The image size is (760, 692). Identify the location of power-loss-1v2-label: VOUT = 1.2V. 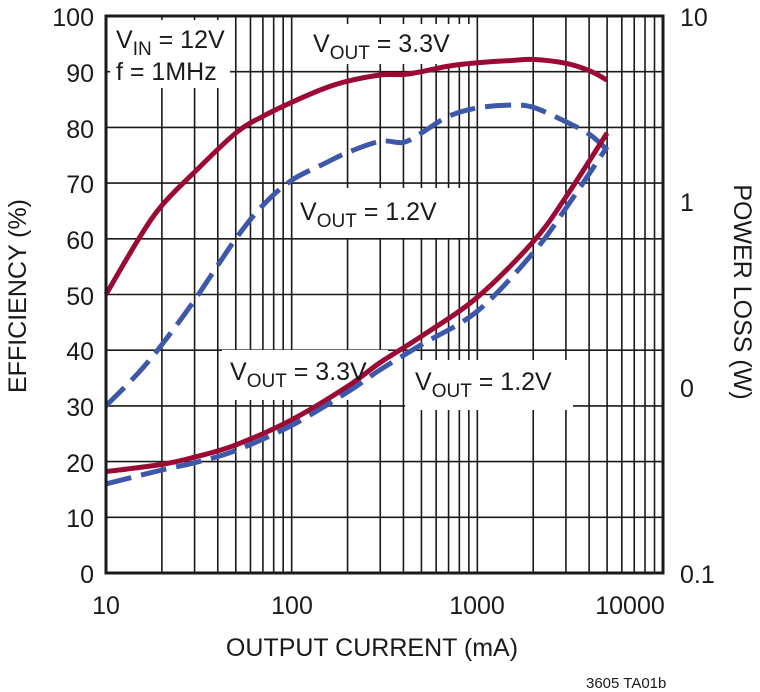
(483, 385).